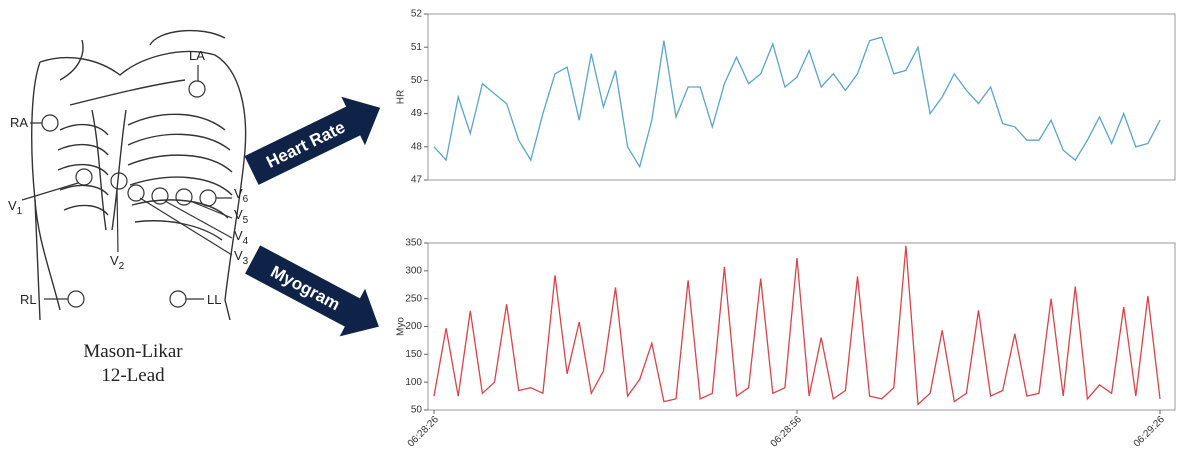  Describe the element at coordinates (208, 198) in the screenshot. I see `electrode-v6` at that location.